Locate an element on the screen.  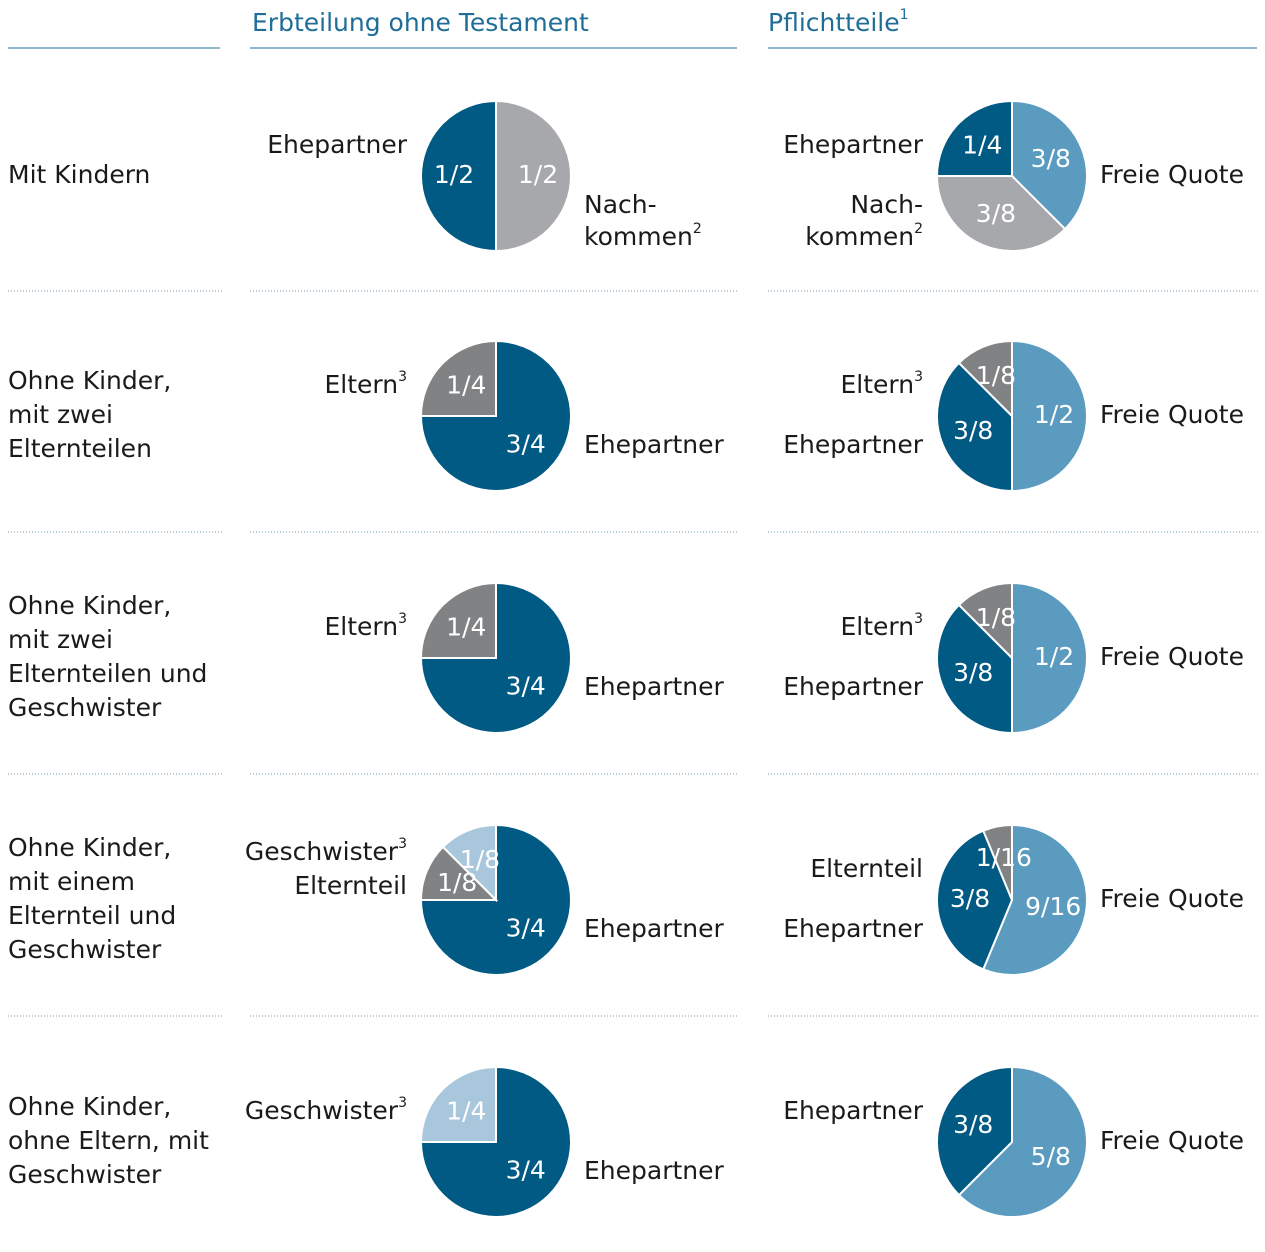
row-label: mit einem is located at coordinates (71, 881).